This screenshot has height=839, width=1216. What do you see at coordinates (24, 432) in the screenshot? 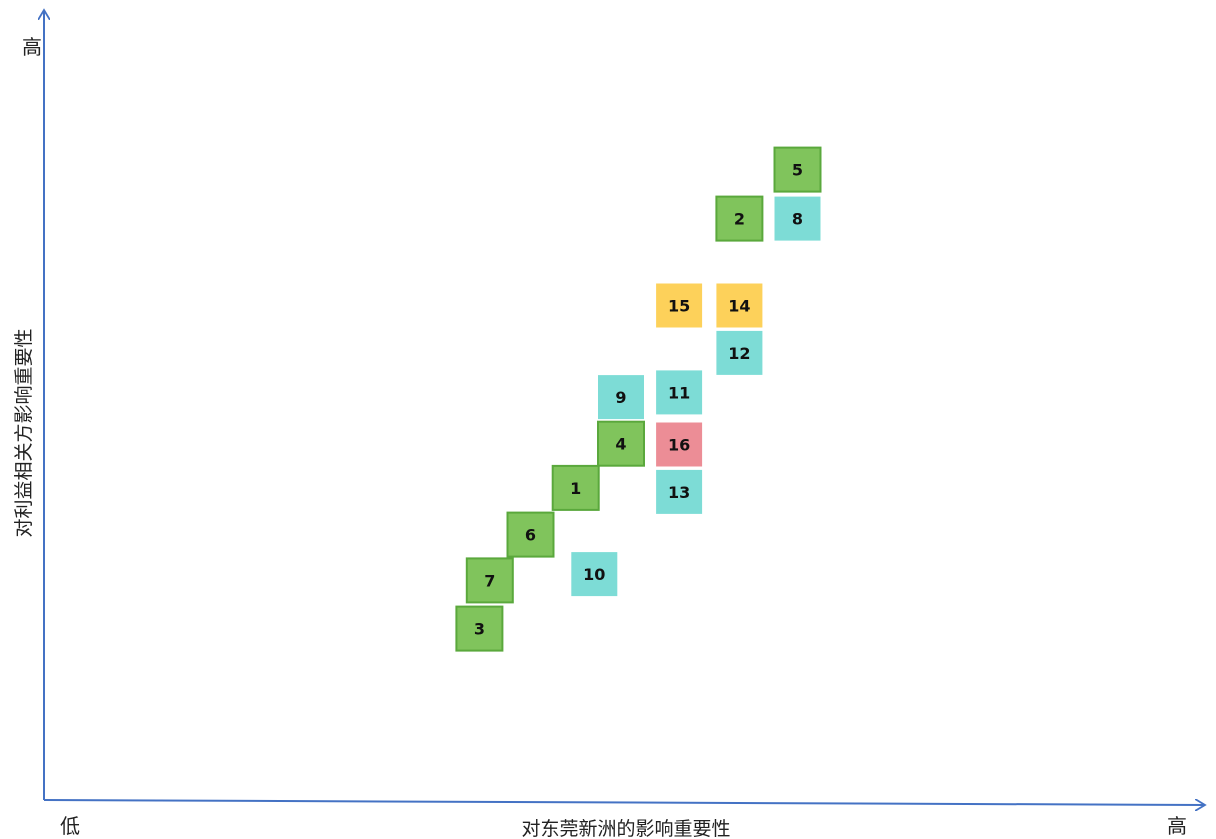
I see `y-axis-title: 对利益相关方影响重要性` at bounding box center [24, 432].